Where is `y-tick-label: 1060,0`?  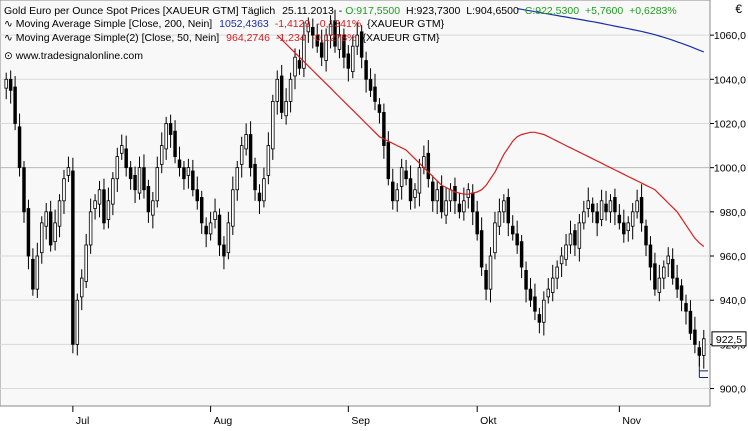 y-tick-label: 1060,0 is located at coordinates (730, 36).